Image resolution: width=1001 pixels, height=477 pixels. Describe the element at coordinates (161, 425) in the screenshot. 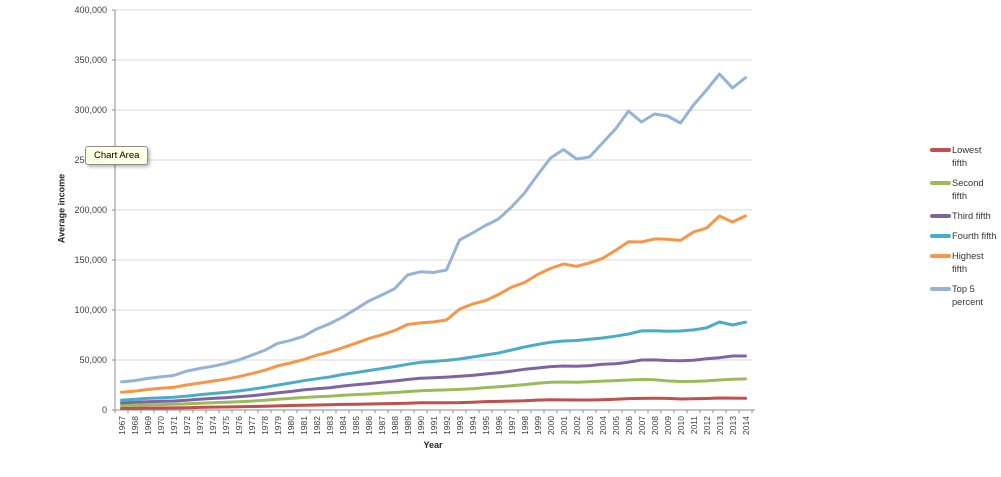

I see `x-tick-label: 1970` at that location.